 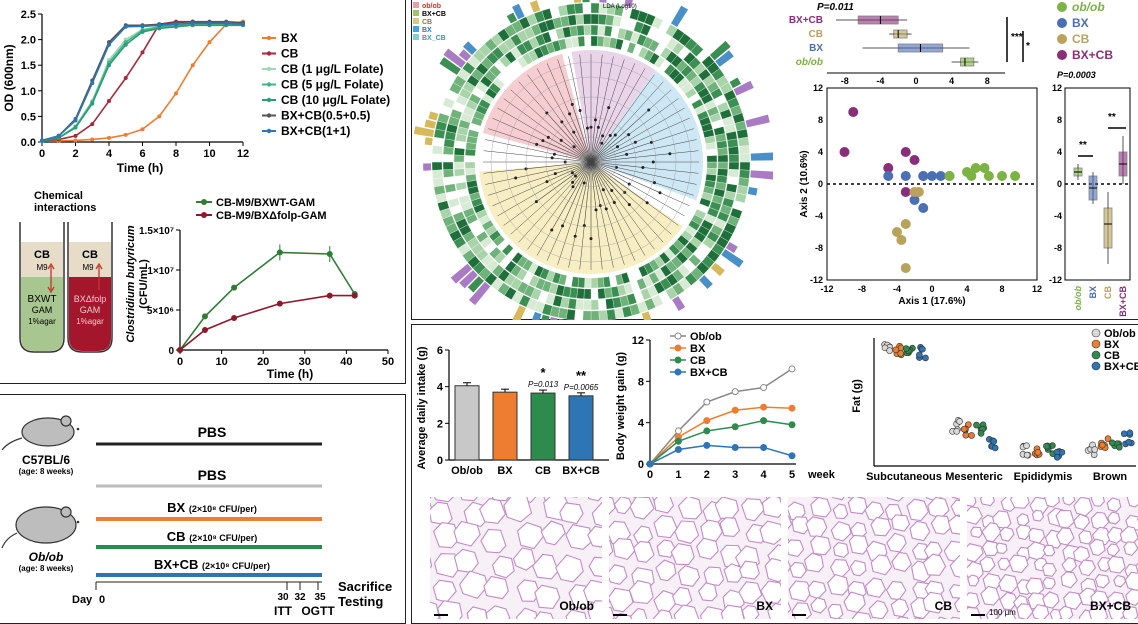 I want to click on y-tick-label: 2.5, so click(x=28, y=15).